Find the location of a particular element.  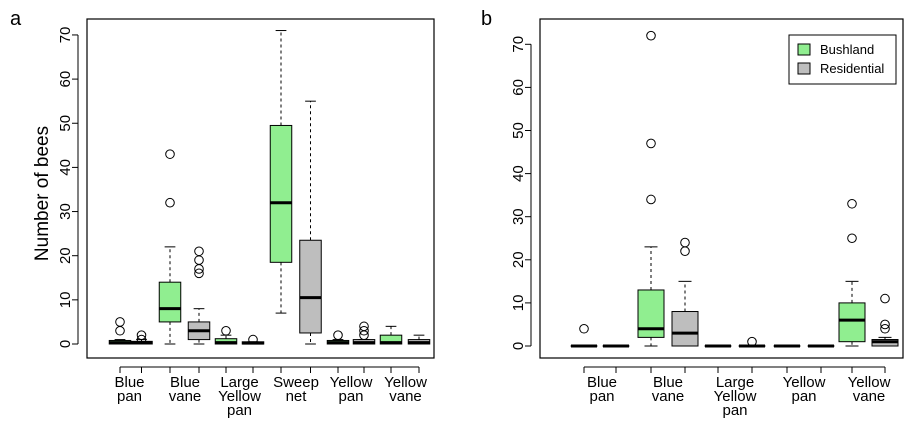

y-axis-label: Number of bees is located at coordinates (42, 193).